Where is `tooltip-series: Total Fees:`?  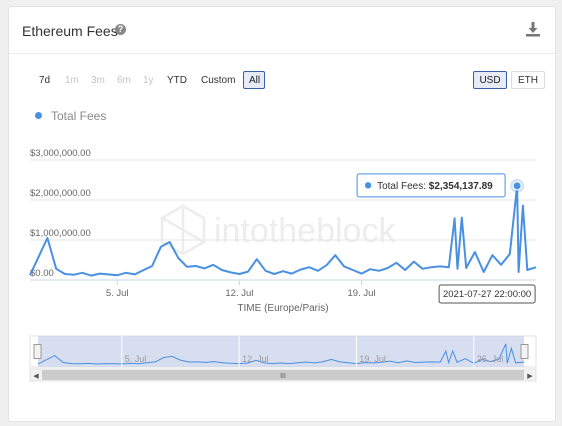 tooltip-series: Total Fees: is located at coordinates (403, 186).